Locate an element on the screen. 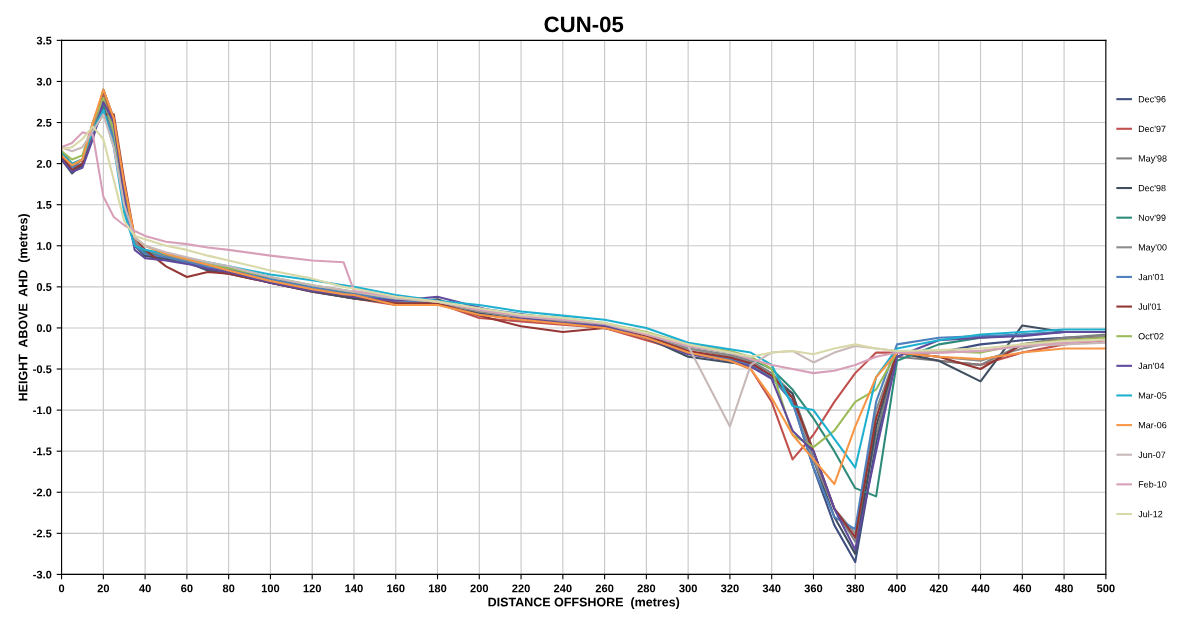 The height and width of the screenshot is (621, 1184). legend-label: Dec'98 is located at coordinates (1152, 188).